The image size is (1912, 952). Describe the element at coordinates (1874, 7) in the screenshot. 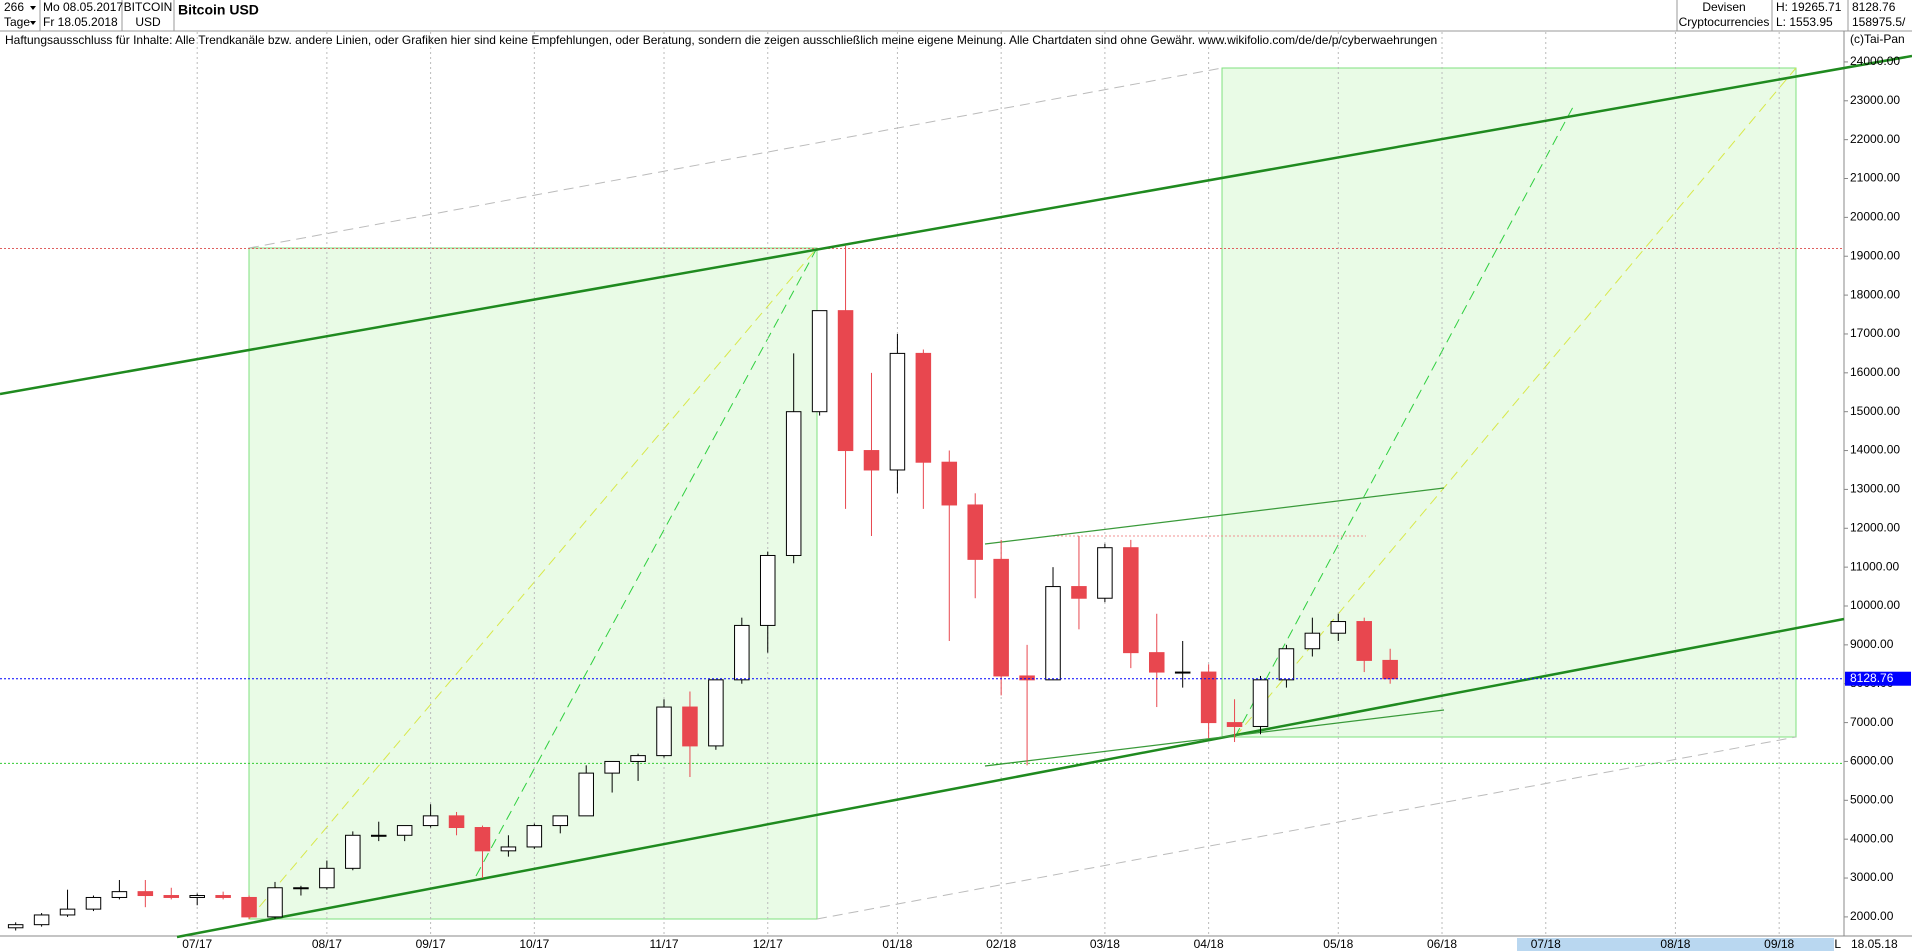

I see `last: 8128.76` at that location.